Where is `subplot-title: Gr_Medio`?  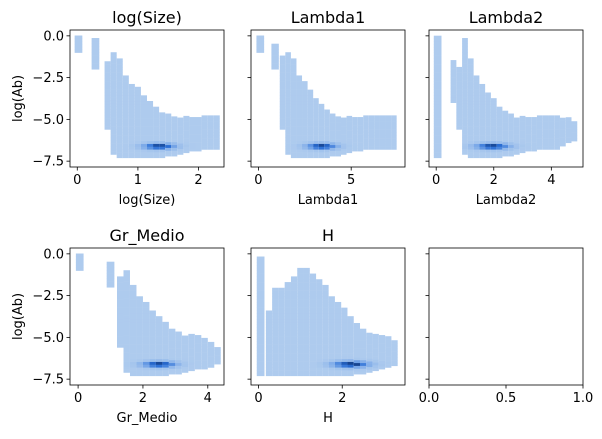
subplot-title: Gr_Medio is located at coordinates (146, 236).